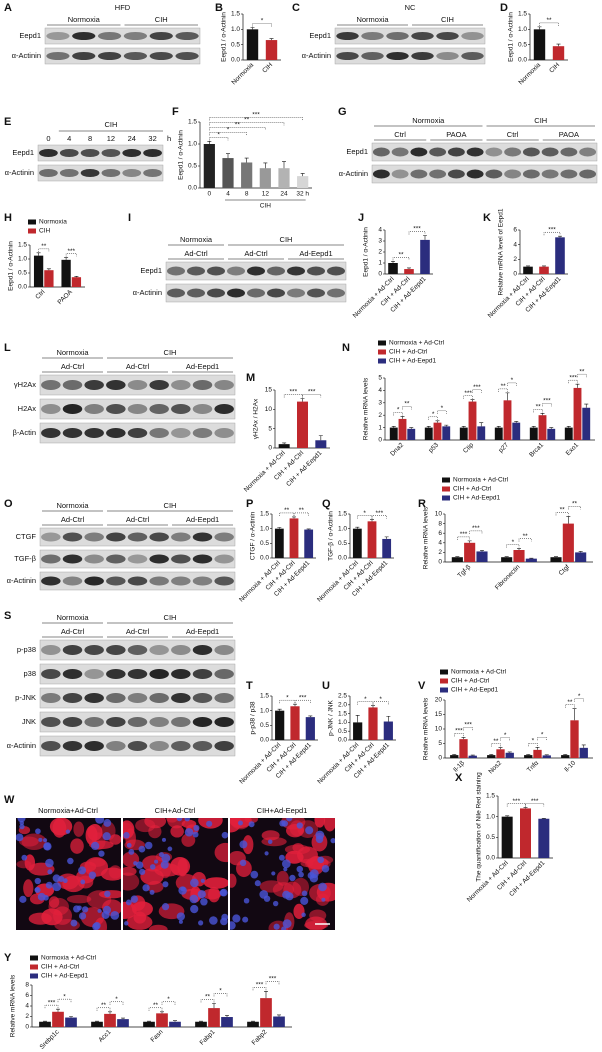 The width and height of the screenshot is (602, 1052). I want to click on y-tick-label: 3, so click(380, 403).